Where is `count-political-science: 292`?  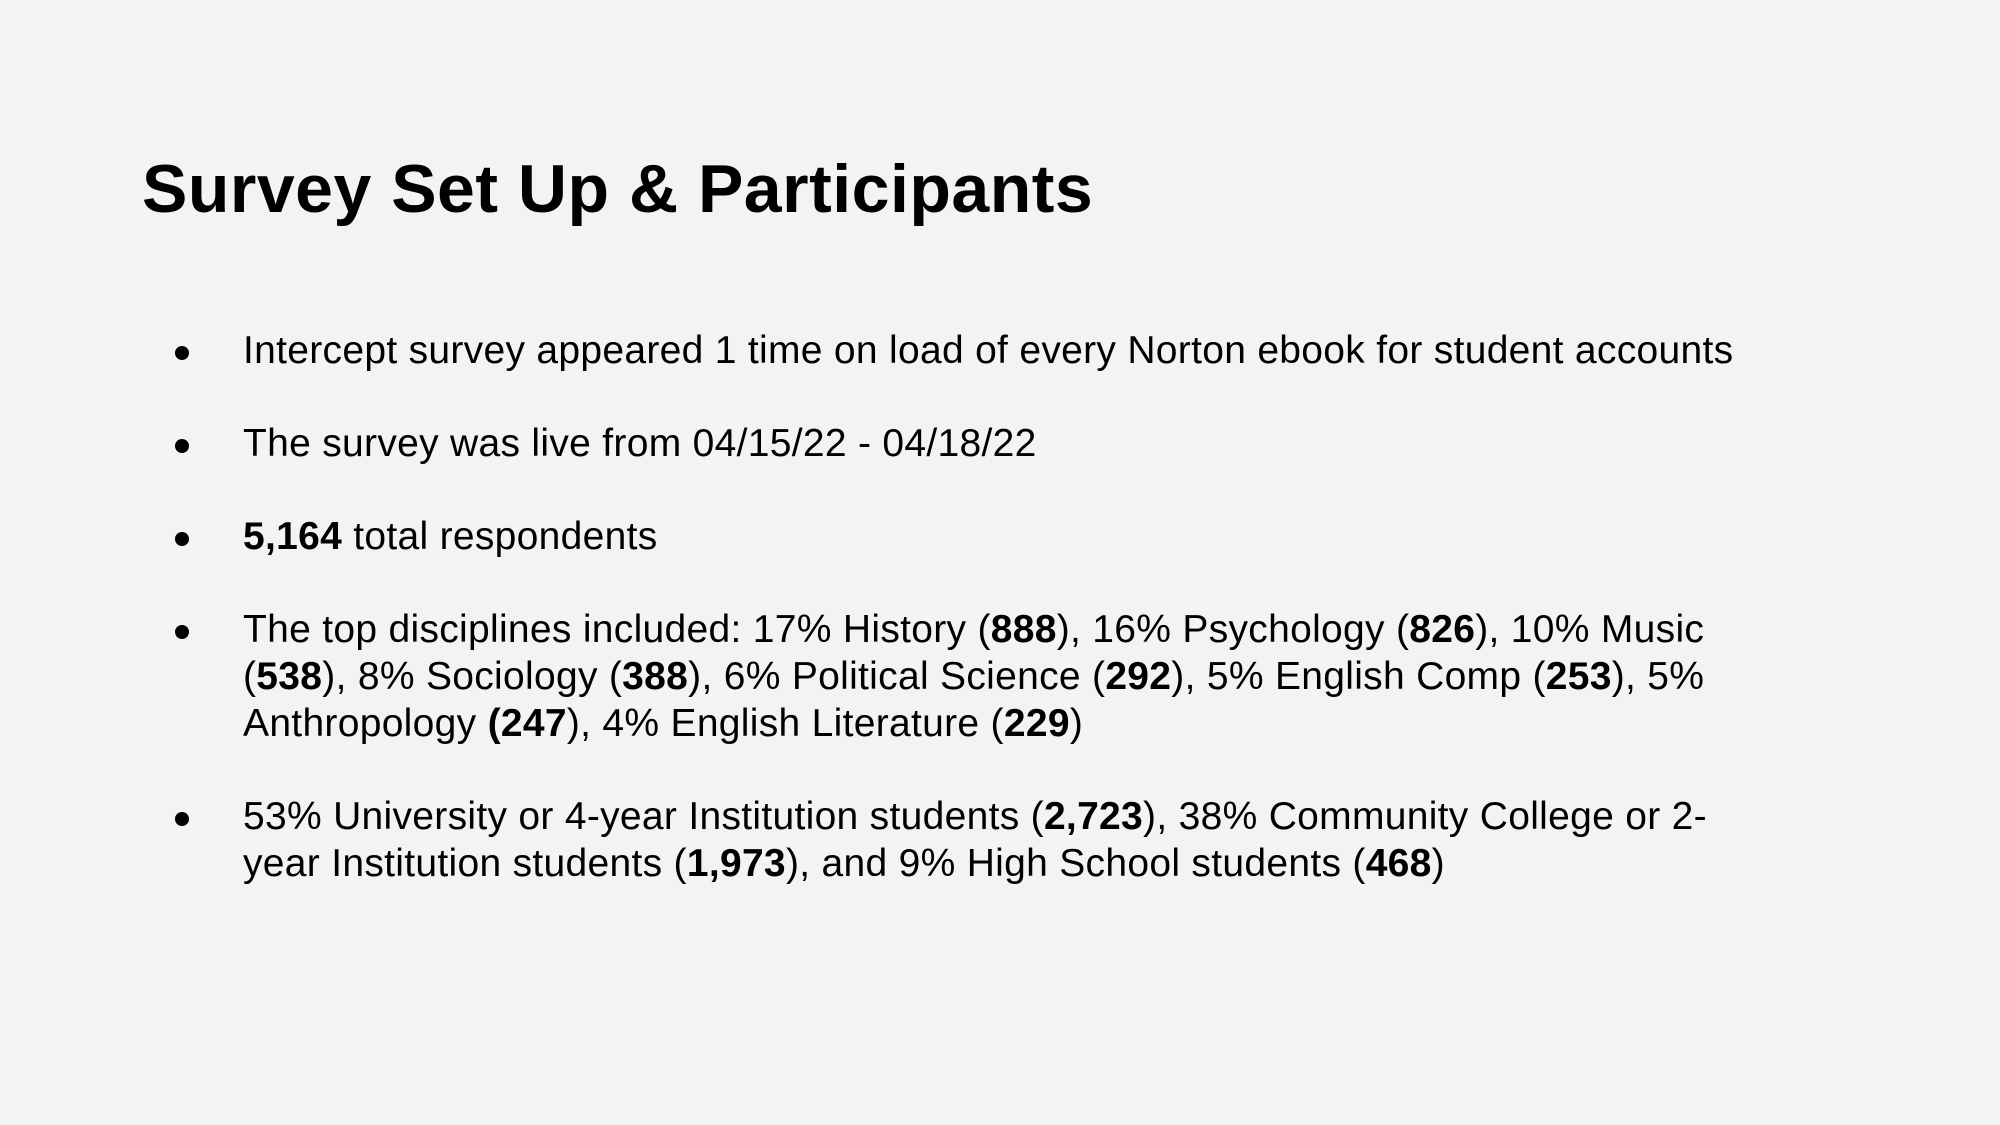 count-political-science: 292 is located at coordinates (1138, 676).